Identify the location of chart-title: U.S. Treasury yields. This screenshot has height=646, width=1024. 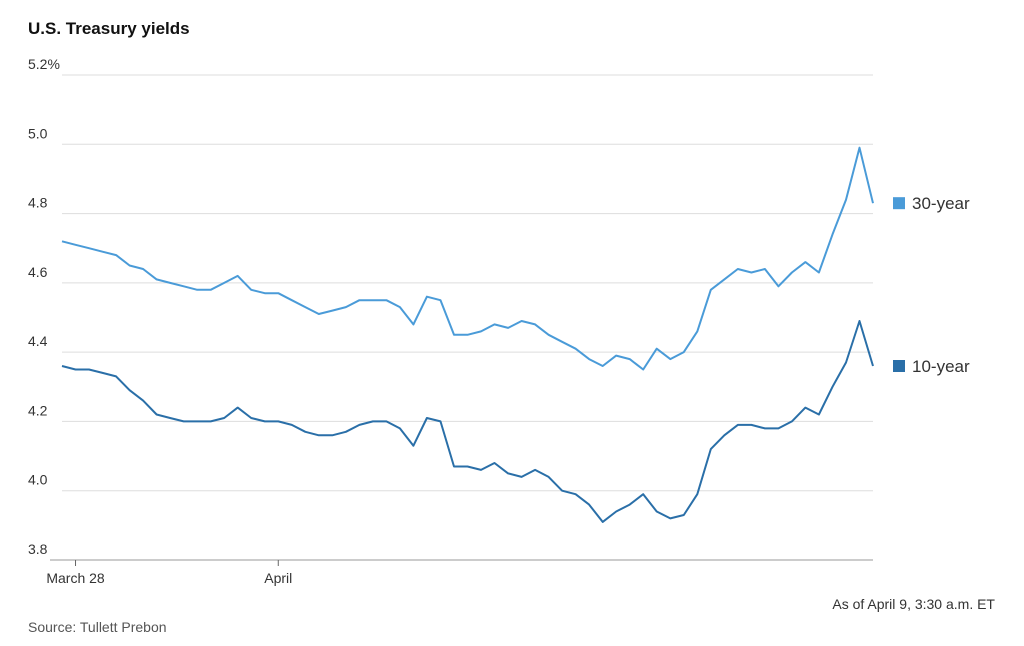
(109, 28).